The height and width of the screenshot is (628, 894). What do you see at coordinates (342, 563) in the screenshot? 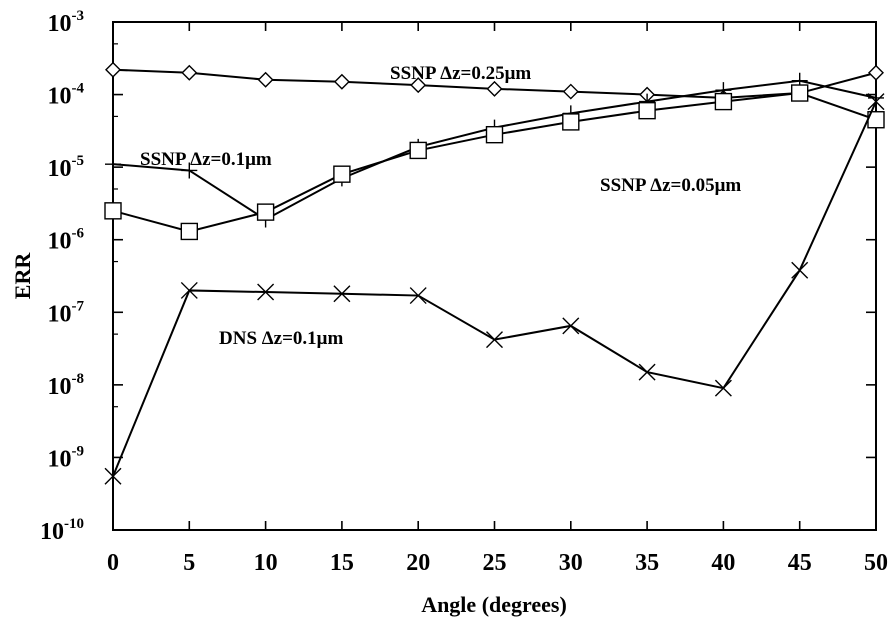
I see `x-tick-label: 15` at bounding box center [342, 563].